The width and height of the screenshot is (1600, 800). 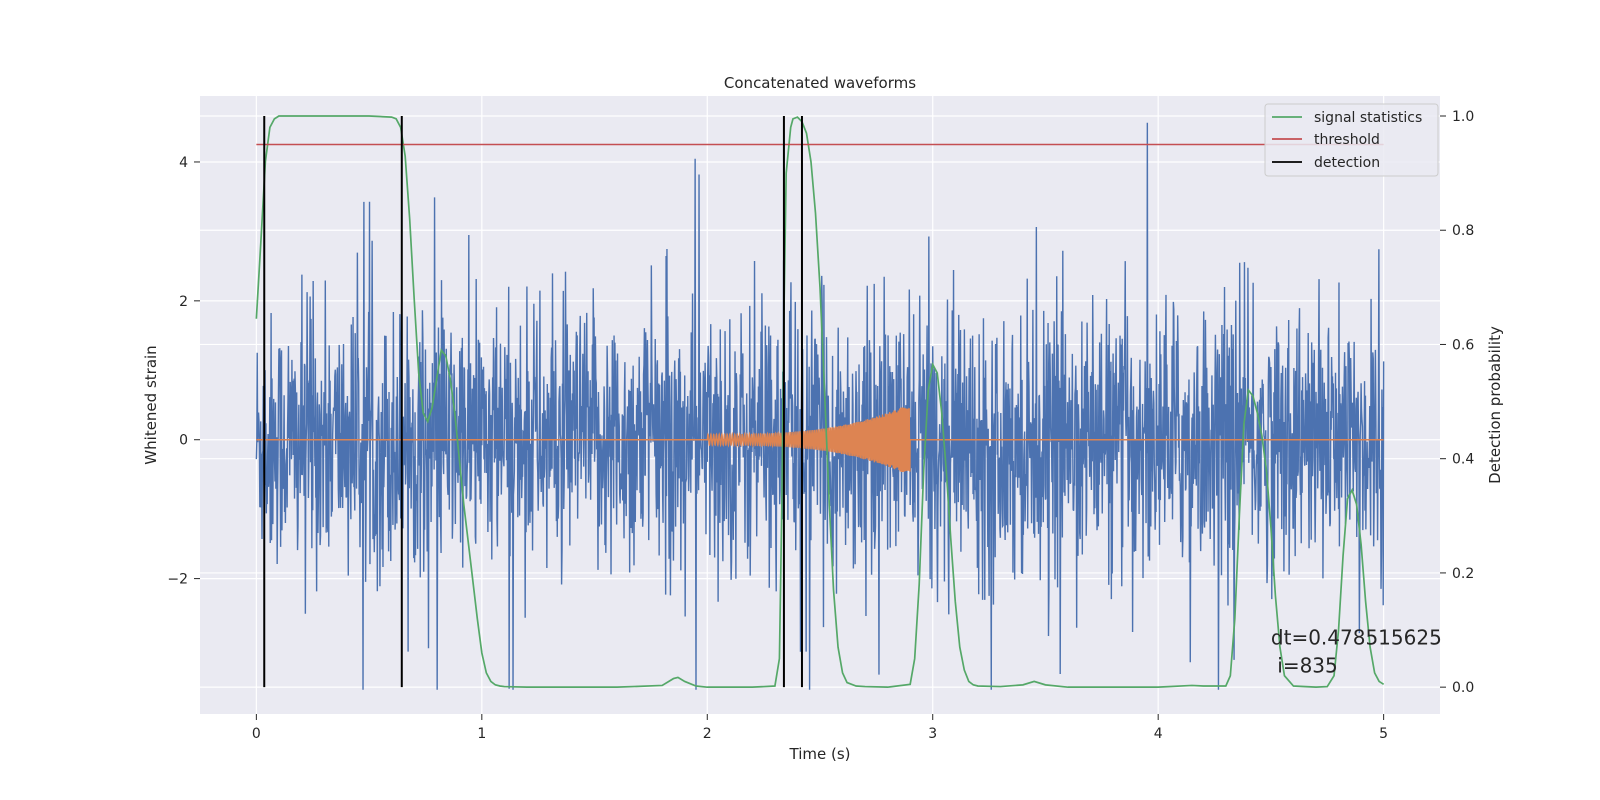 What do you see at coordinates (1495, 405) in the screenshot?
I see `y-axis-label-right: Detection probability` at bounding box center [1495, 405].